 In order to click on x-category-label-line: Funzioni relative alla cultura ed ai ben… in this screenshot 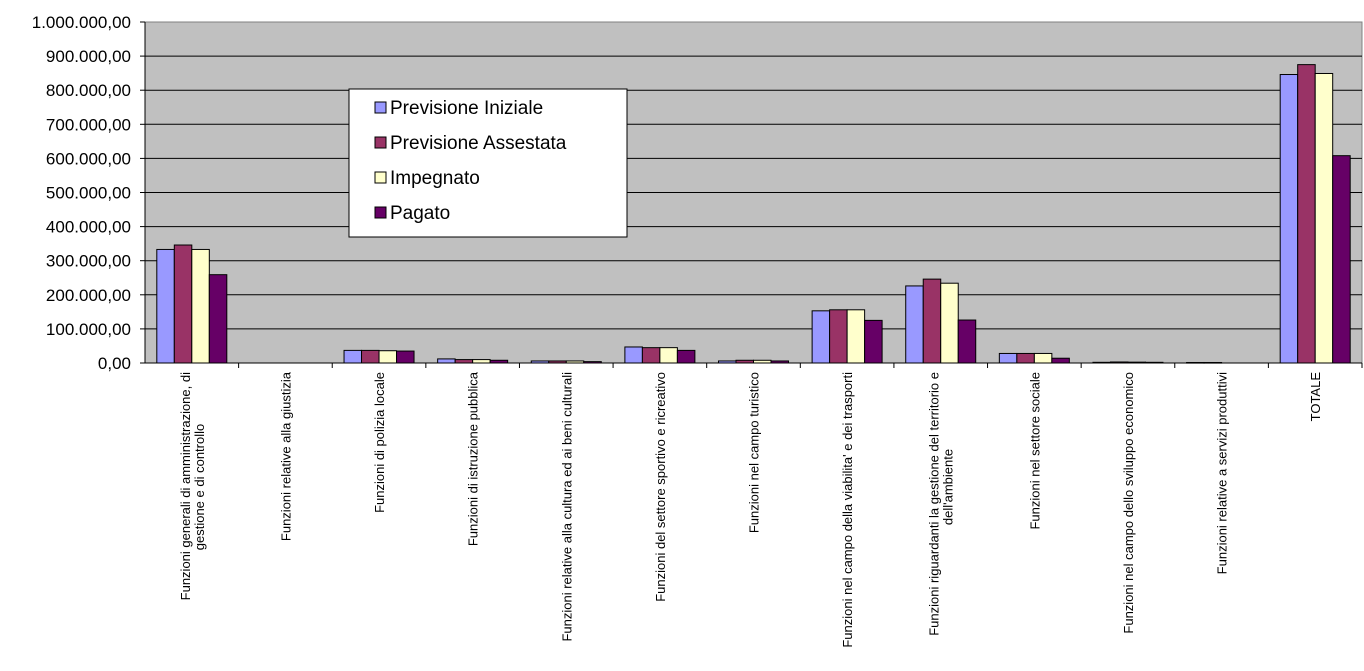, I will do `click(566, 507)`.